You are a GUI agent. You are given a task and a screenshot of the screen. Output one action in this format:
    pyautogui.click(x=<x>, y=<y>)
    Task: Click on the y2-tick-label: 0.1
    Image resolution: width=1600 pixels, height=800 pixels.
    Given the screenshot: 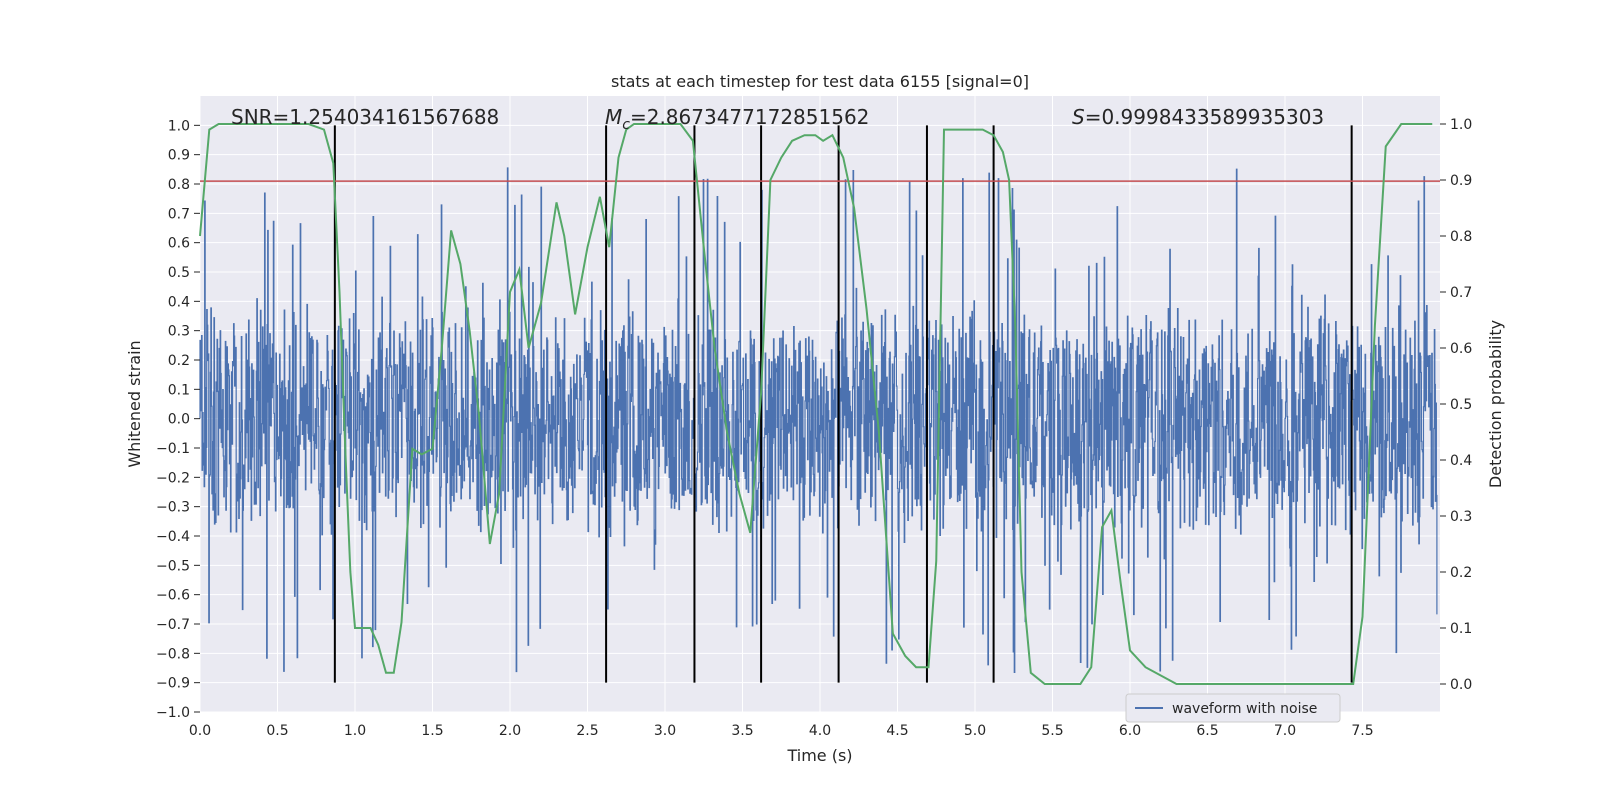 What is the action you would take?
    pyautogui.click(x=1461, y=629)
    